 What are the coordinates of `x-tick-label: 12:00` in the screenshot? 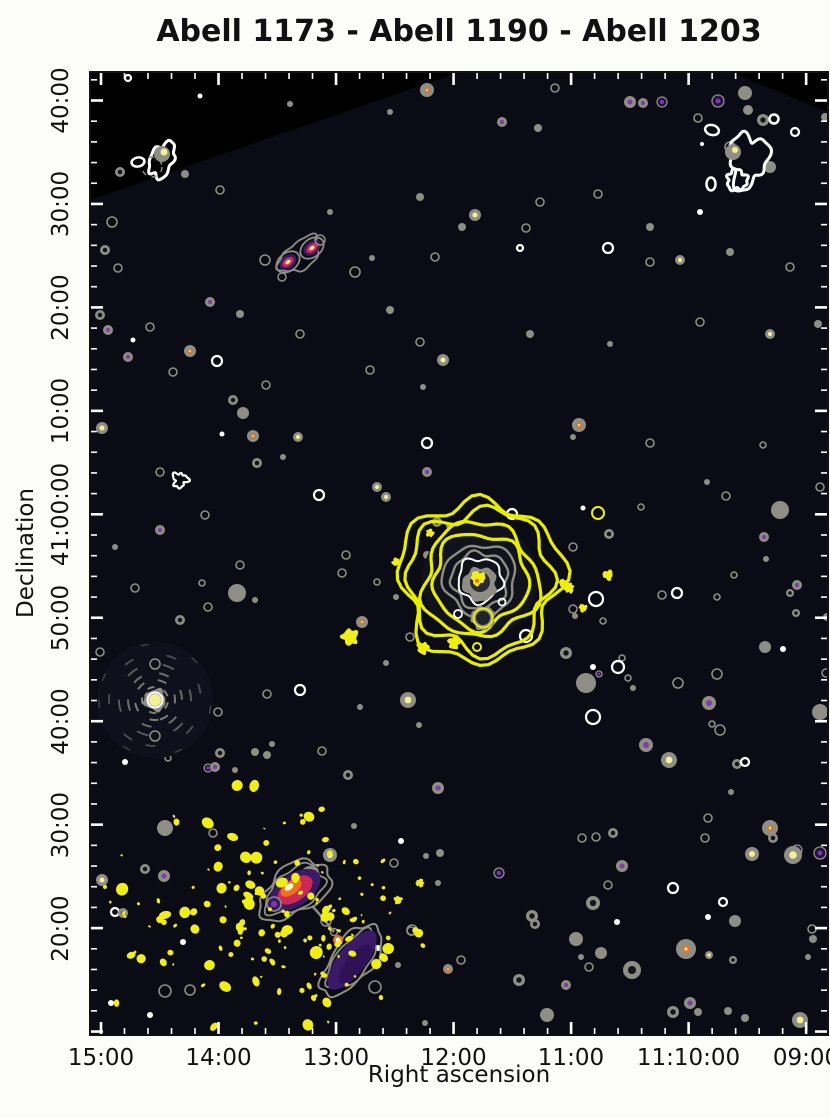 It's located at (453, 1058).